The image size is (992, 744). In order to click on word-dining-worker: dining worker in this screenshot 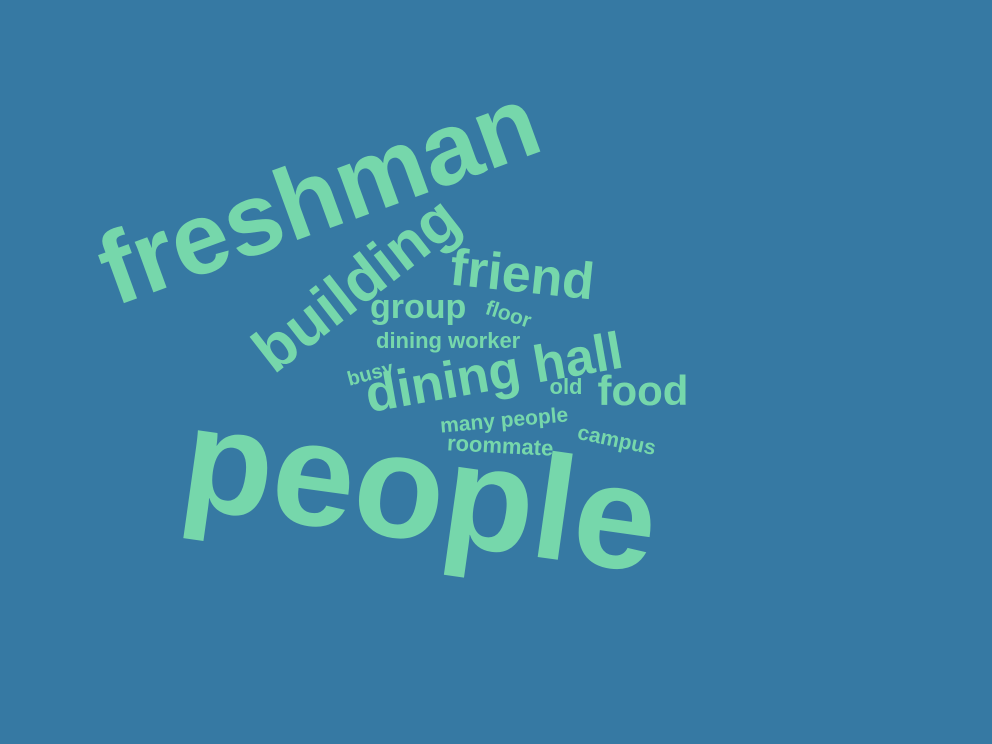, I will do `click(448, 340)`.